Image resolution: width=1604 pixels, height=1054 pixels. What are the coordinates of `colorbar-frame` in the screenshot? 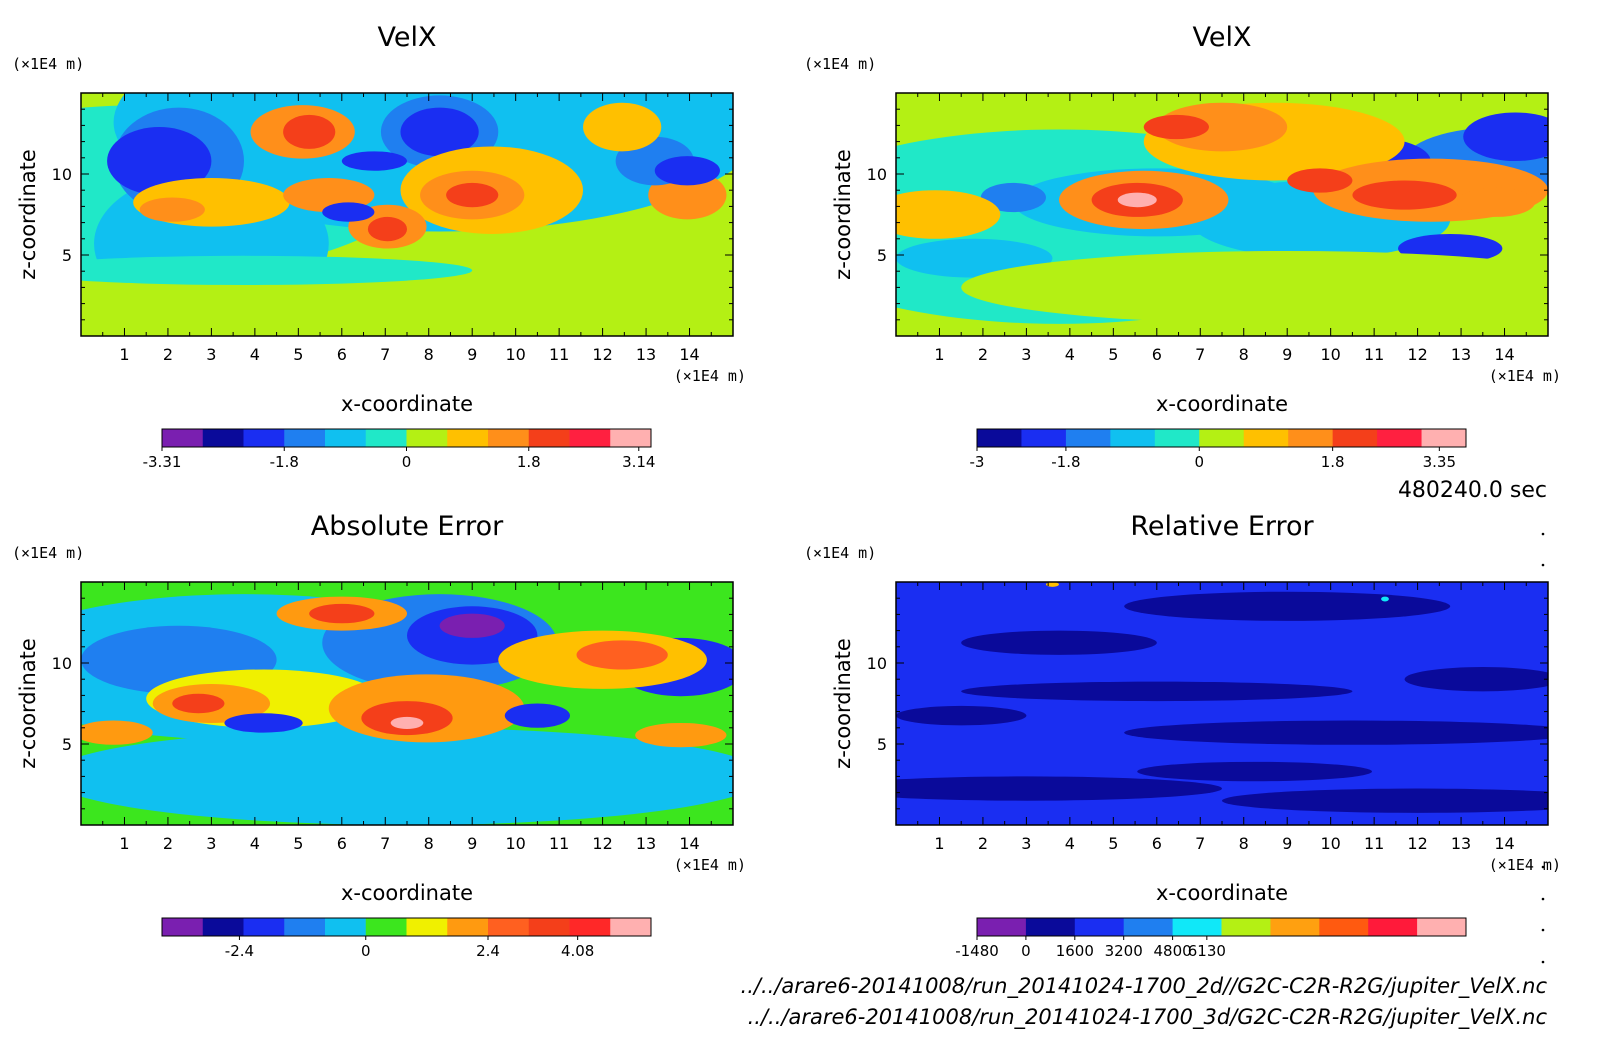 It's located at (406, 927).